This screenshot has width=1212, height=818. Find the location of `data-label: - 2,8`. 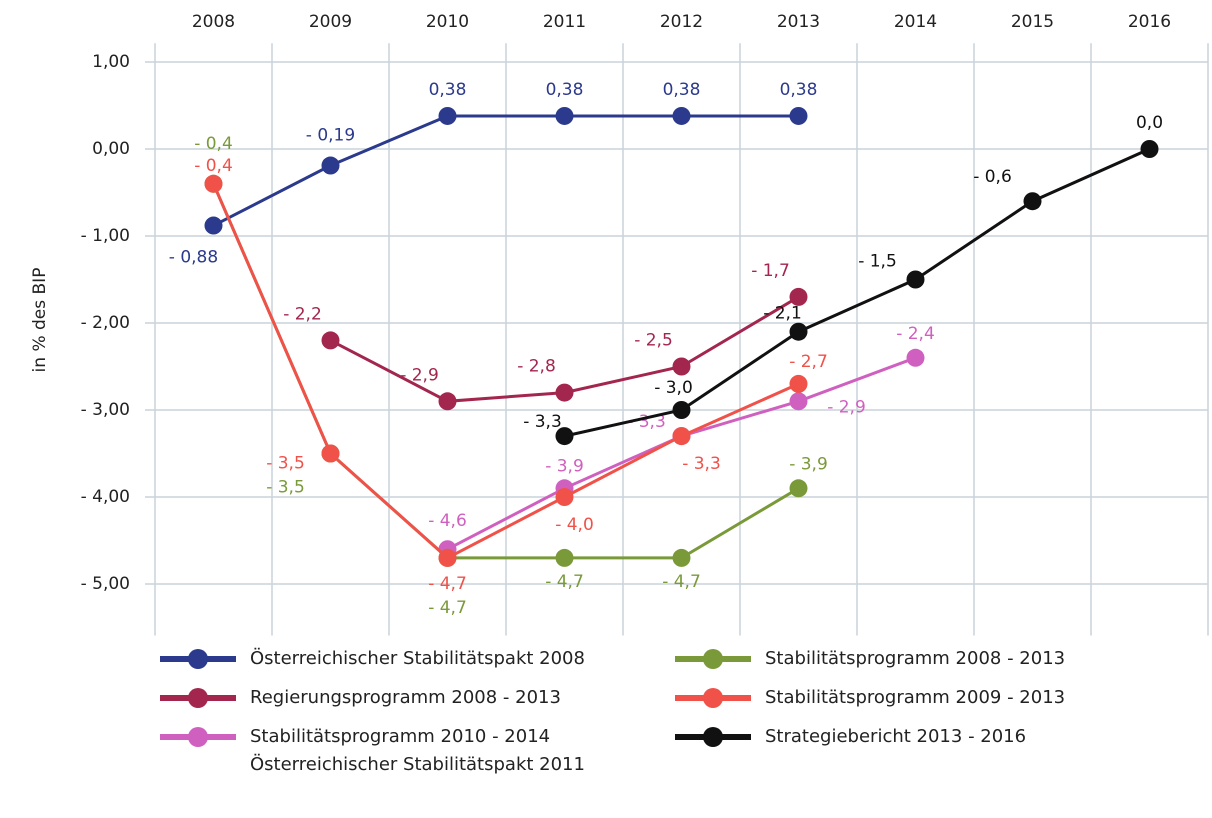

data-label: - 2,8 is located at coordinates (536, 367).